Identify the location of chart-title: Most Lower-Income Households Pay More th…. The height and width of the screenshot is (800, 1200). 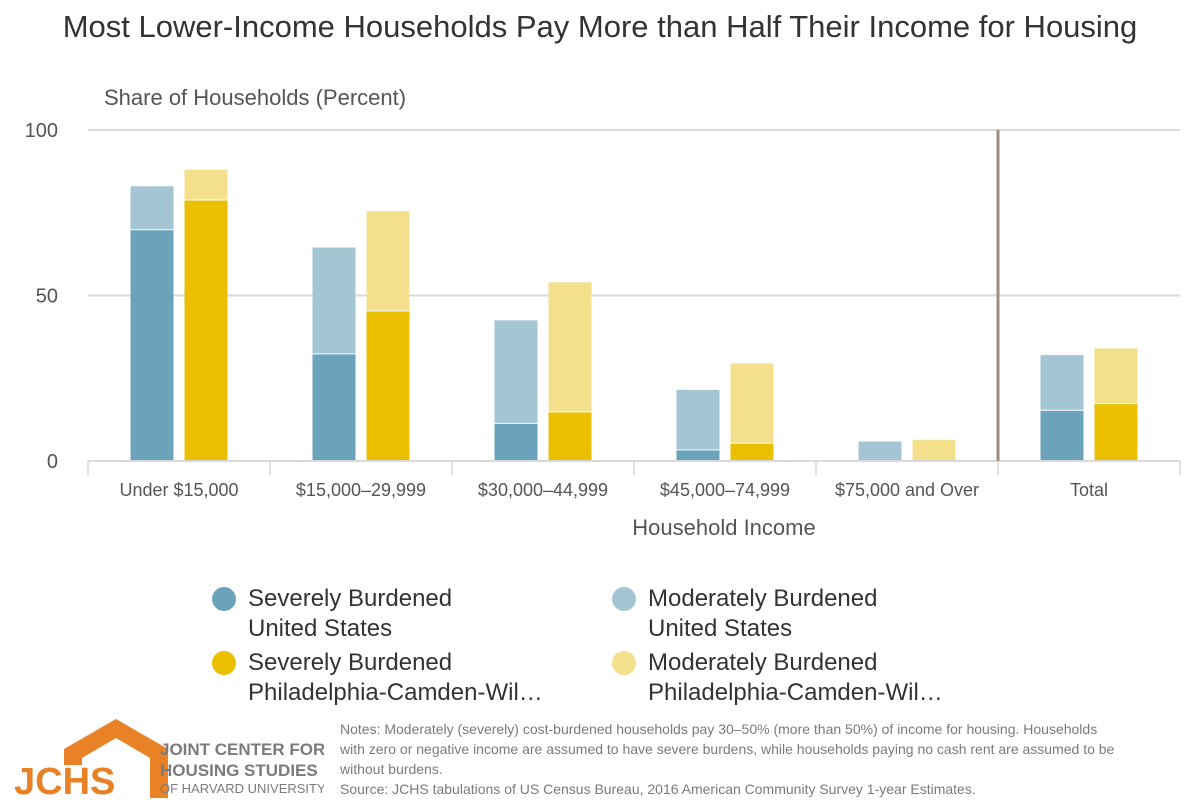
(600, 26).